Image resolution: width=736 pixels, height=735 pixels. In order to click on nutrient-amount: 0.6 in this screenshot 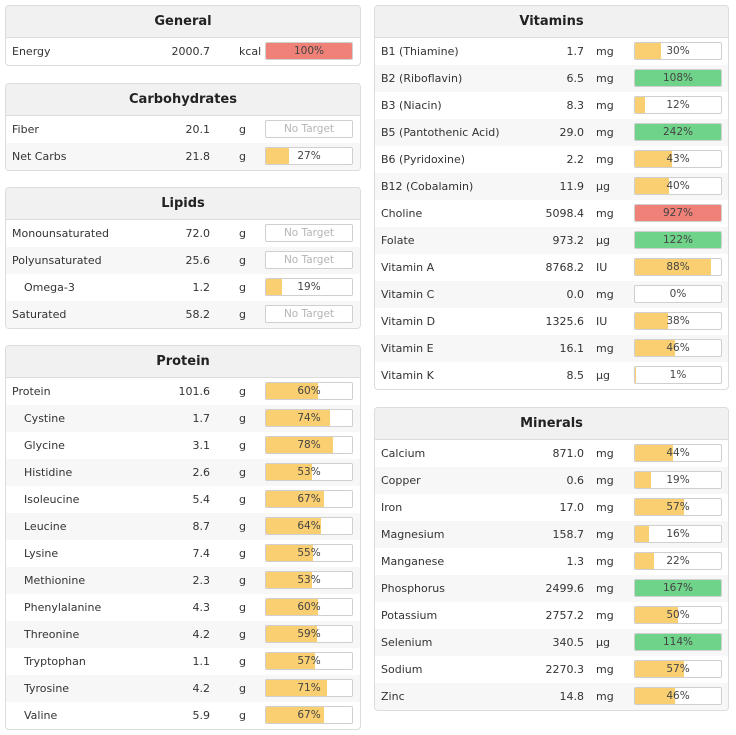, I will do `click(575, 480)`.